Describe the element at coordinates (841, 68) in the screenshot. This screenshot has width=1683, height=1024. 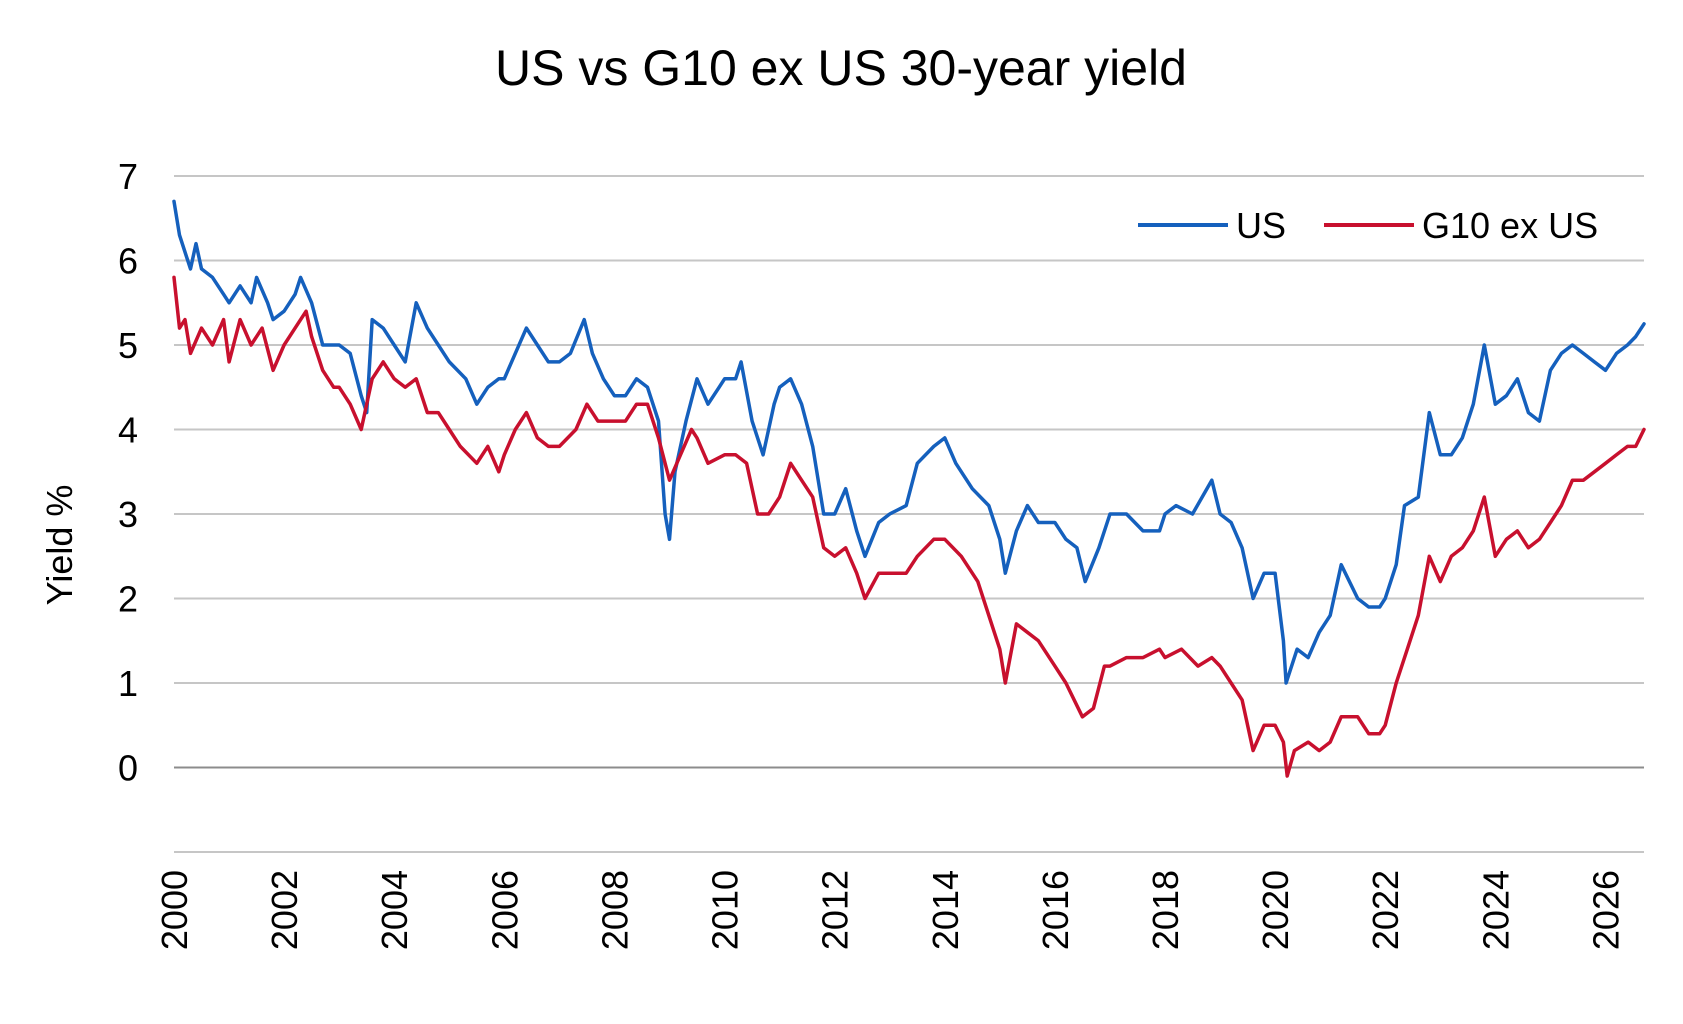
I see `chart-title: US vs G10 ex US 30-year yield` at that location.